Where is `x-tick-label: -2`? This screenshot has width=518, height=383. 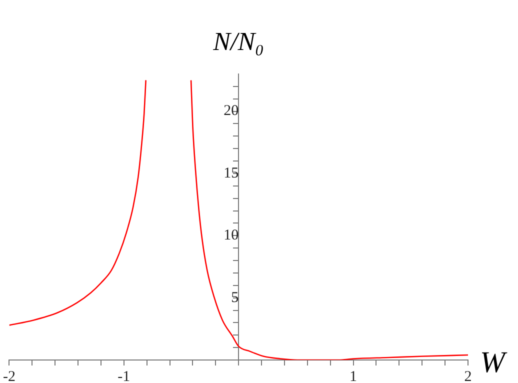 x-tick-label: -2 is located at coordinates (9, 375).